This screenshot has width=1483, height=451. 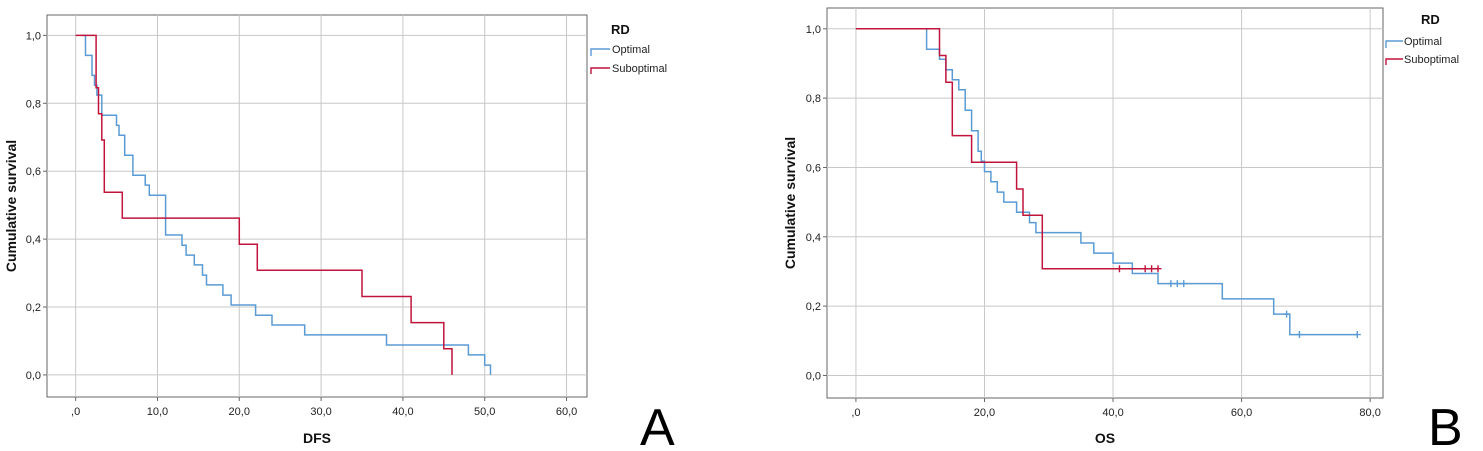 What do you see at coordinates (813, 238) in the screenshot?
I see `y-tick-label-b: 0,4` at bounding box center [813, 238].